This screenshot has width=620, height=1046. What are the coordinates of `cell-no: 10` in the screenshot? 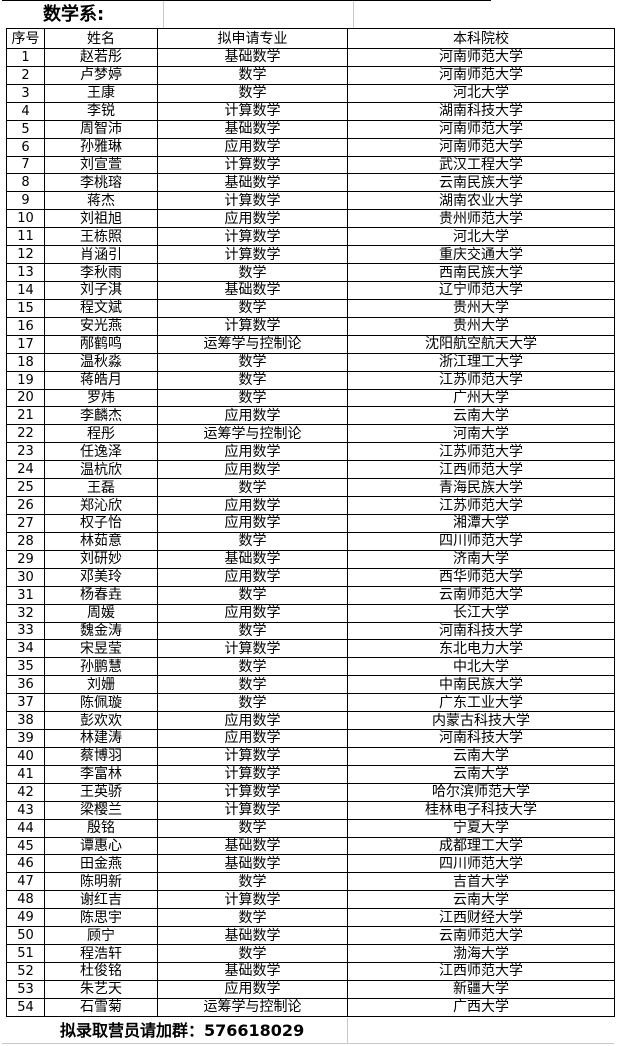 It's located at (25, 219).